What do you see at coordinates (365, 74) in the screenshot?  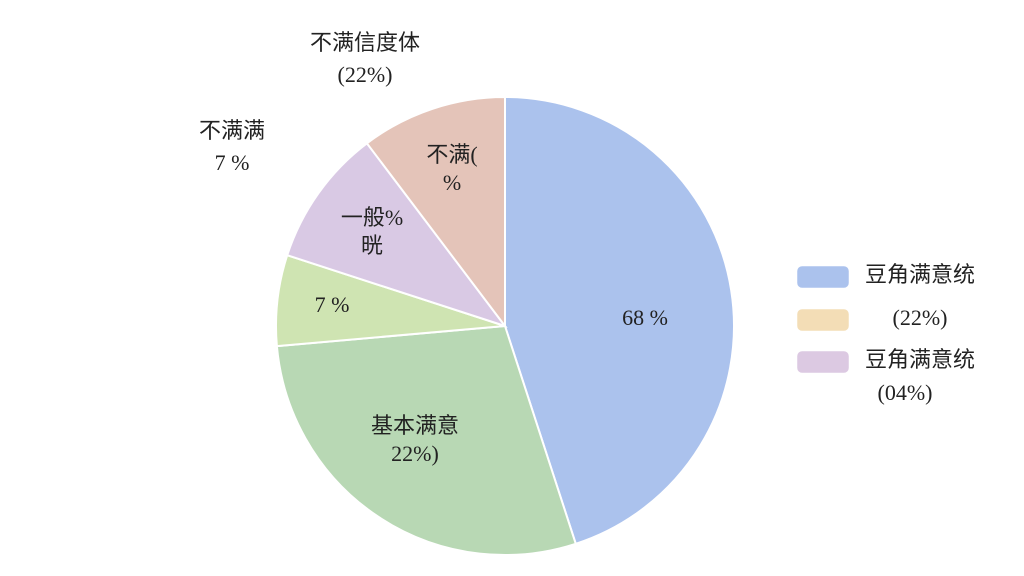 I see `callout-label: (22%)` at bounding box center [365, 74].